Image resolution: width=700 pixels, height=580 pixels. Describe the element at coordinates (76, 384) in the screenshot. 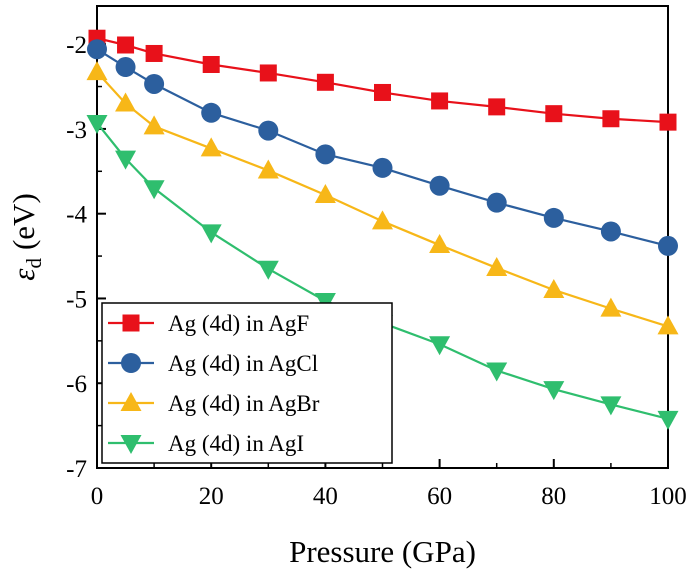

I see `y-tick-label: -6` at that location.